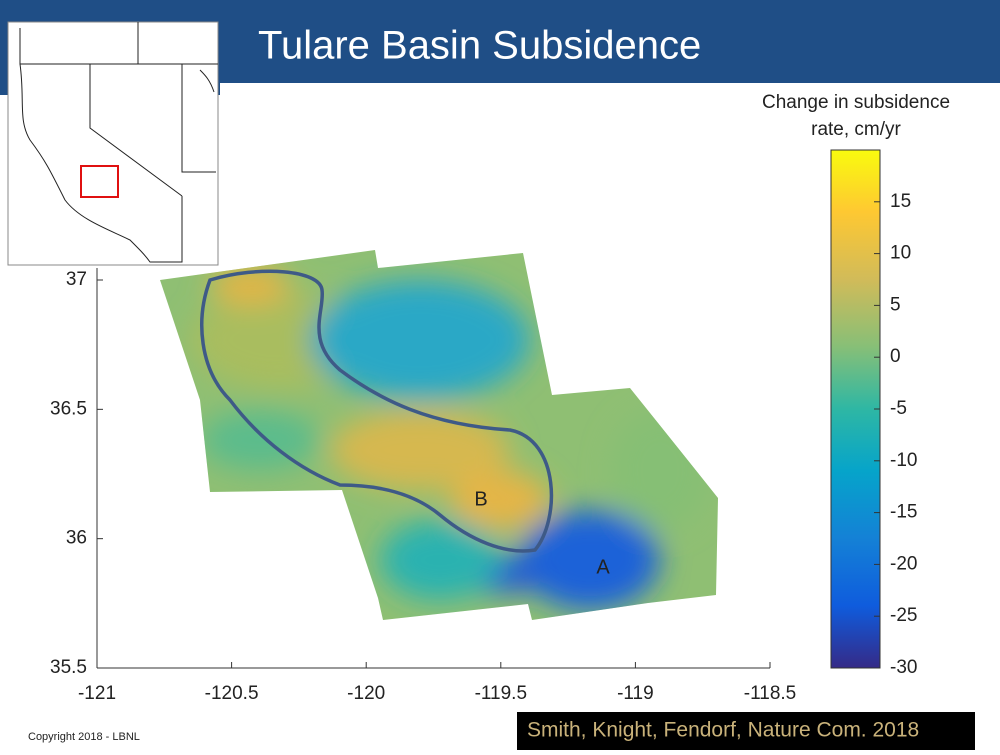  What do you see at coordinates (68, 667) in the screenshot?
I see `y-tick-label: 35.5` at bounding box center [68, 667].